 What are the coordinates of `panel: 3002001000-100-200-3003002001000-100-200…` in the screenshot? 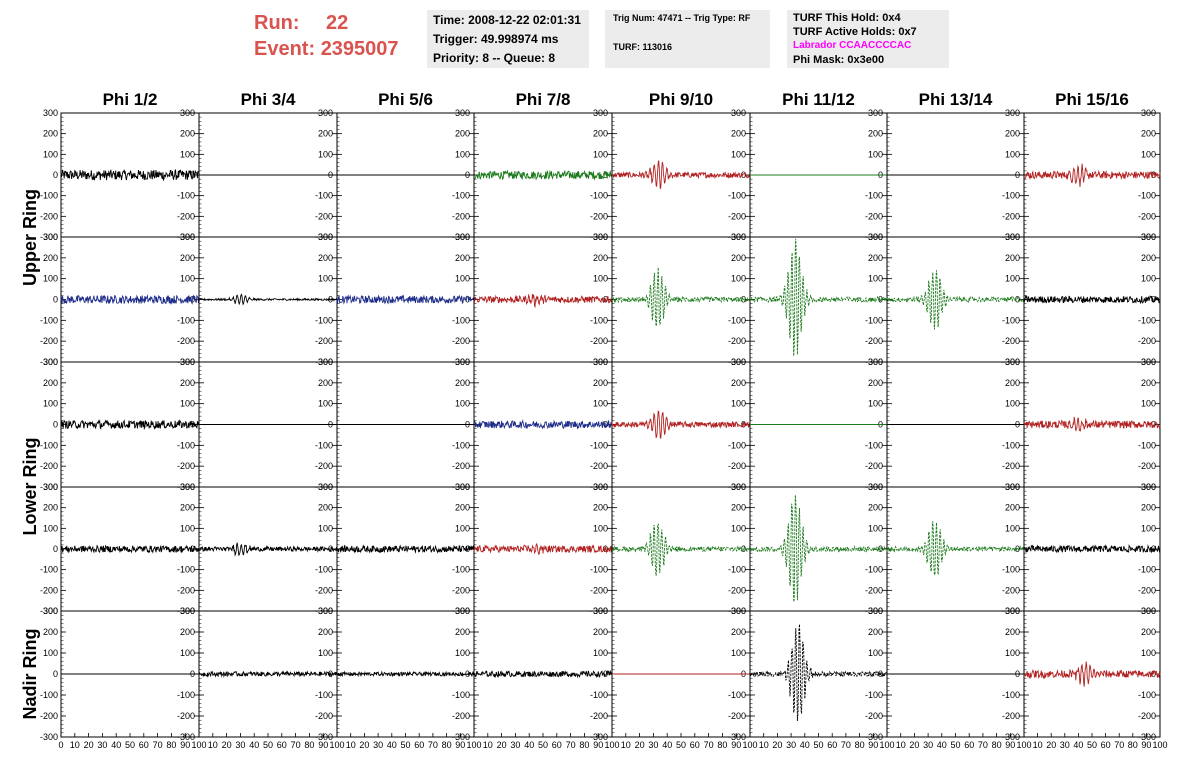 It's located at (120, 674).